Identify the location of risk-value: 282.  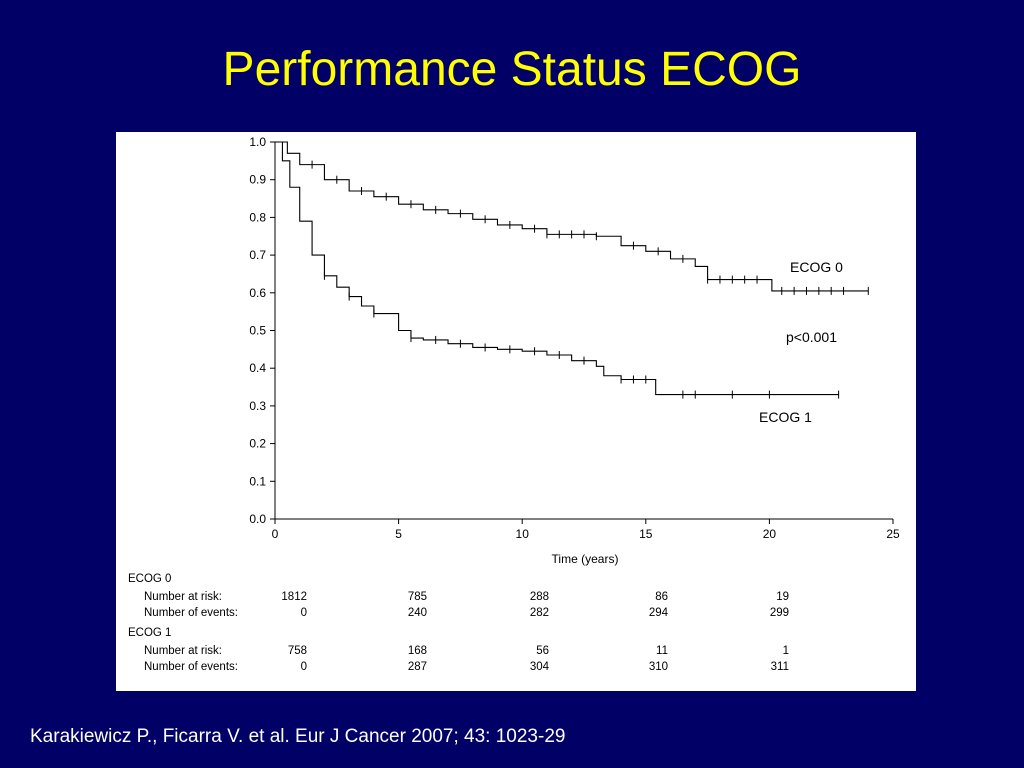
(539, 613).